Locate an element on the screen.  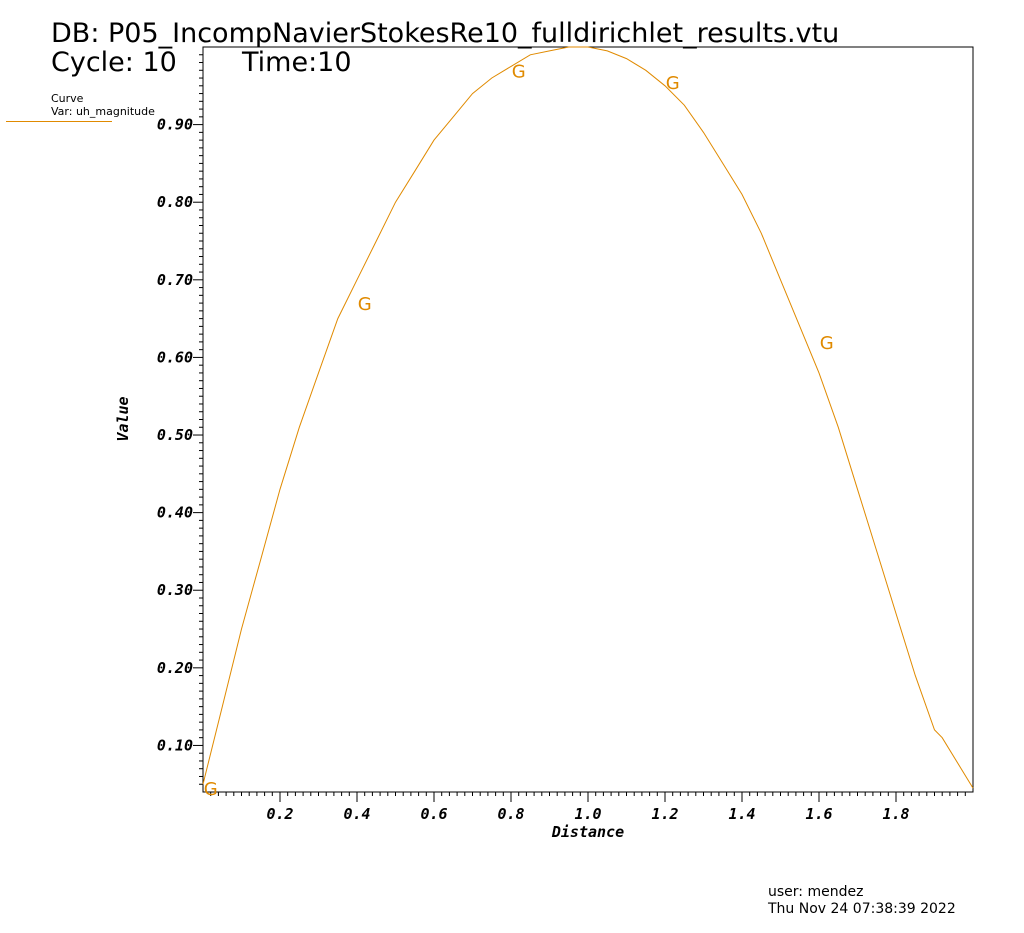
y-tick-label: 0.60 is located at coordinates (175, 357).